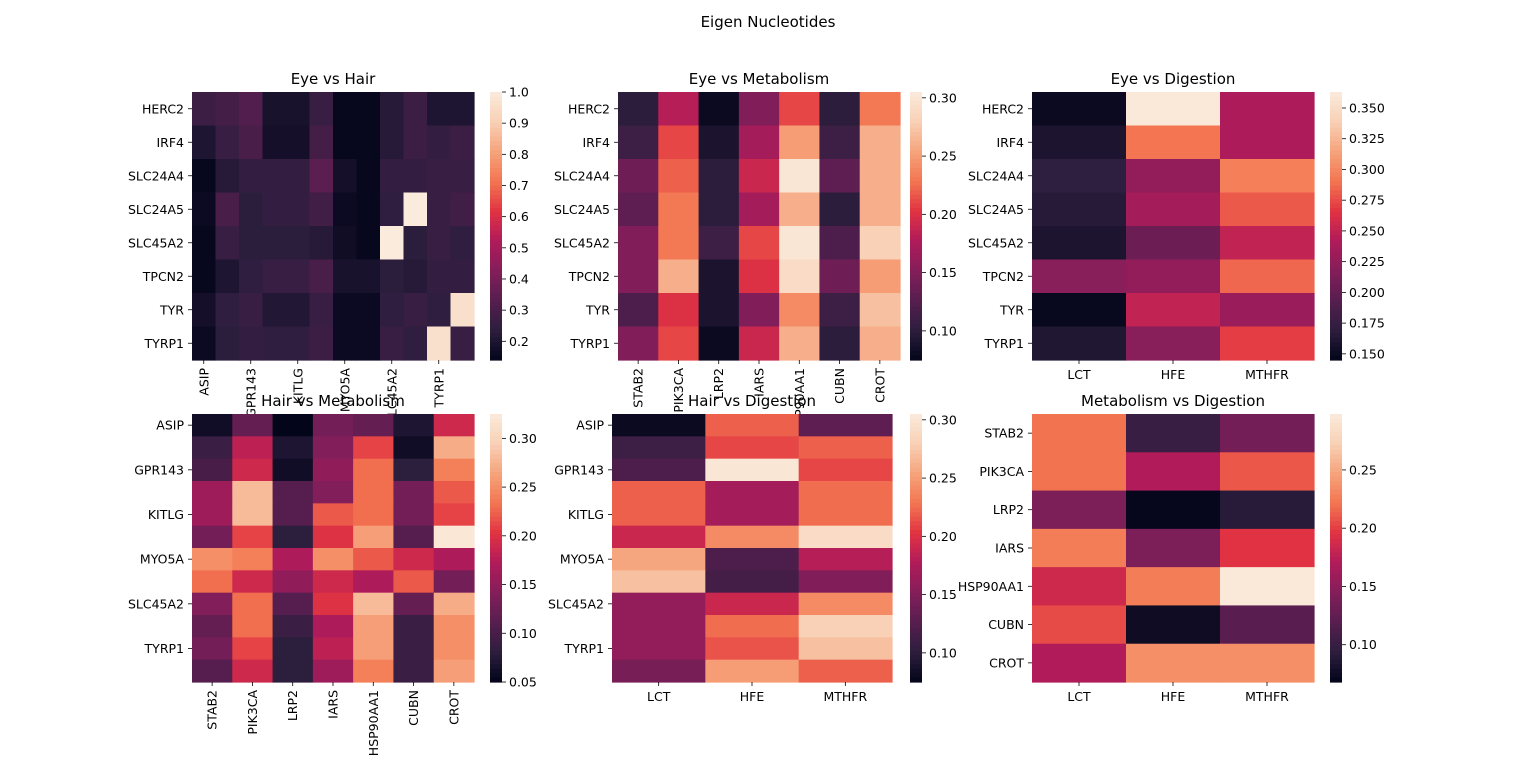  Describe the element at coordinates (523, 438) in the screenshot. I see `colorbar-tick-label: 0.30` at that location.